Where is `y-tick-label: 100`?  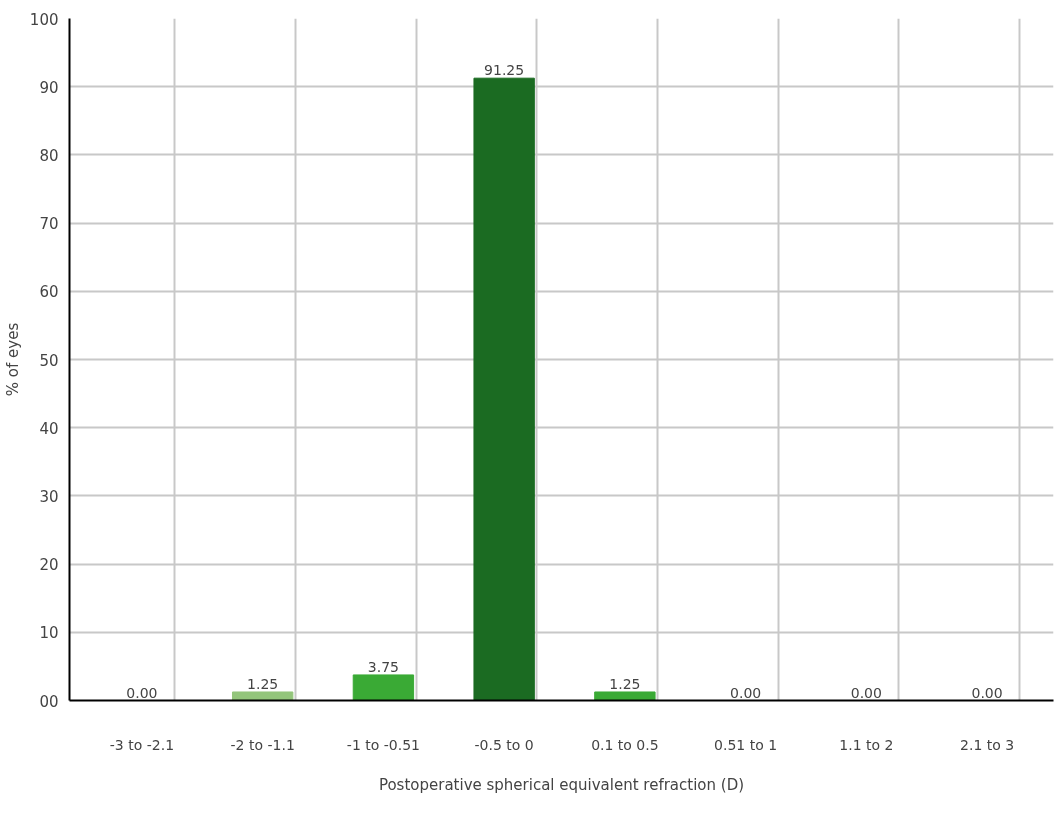
y-tick-label: 100 is located at coordinates (44, 19).